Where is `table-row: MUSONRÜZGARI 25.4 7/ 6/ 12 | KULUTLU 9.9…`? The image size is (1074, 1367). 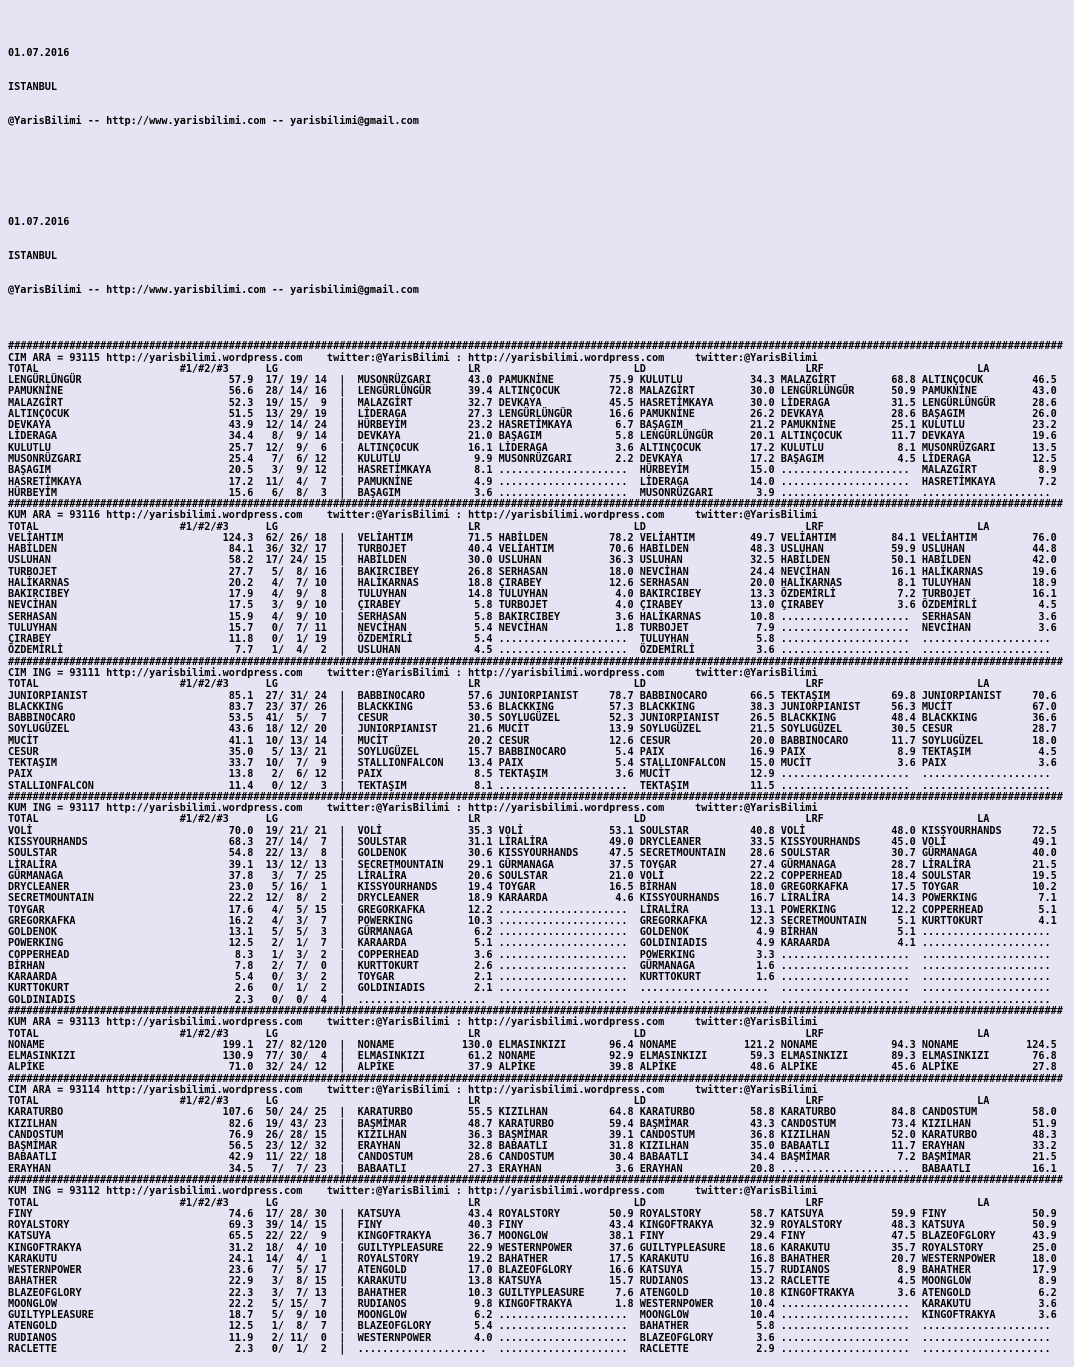
table-row: MUSONRÜZGARI 25.4 7/ 6/ 12 | KULUTLU 9.9… is located at coordinates (535, 459).